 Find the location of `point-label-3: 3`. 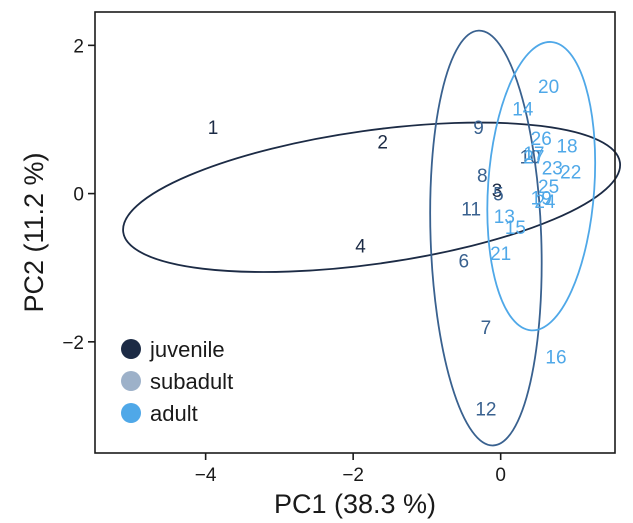

point-label-3: 3 is located at coordinates (497, 191).